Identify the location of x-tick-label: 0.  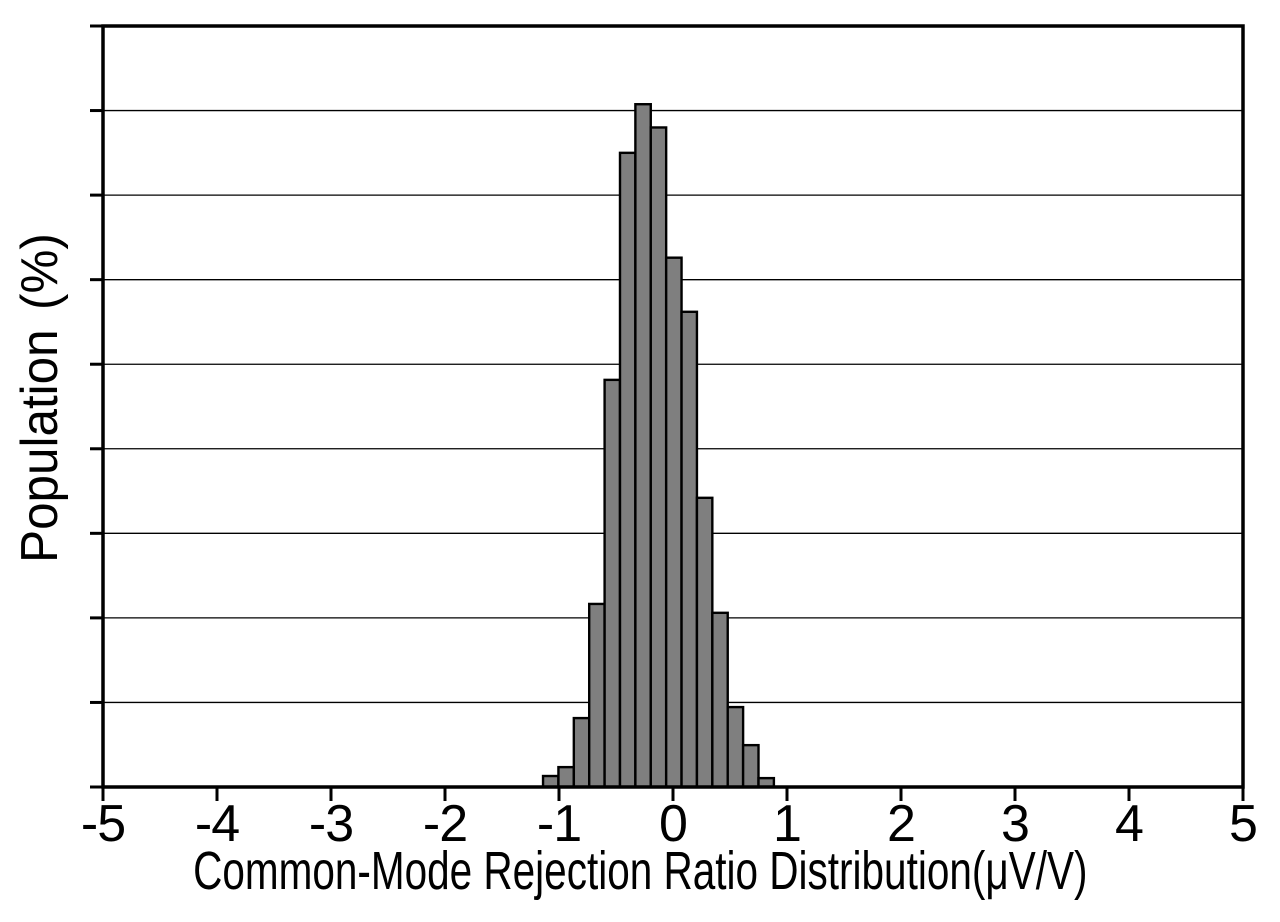
(673, 824).